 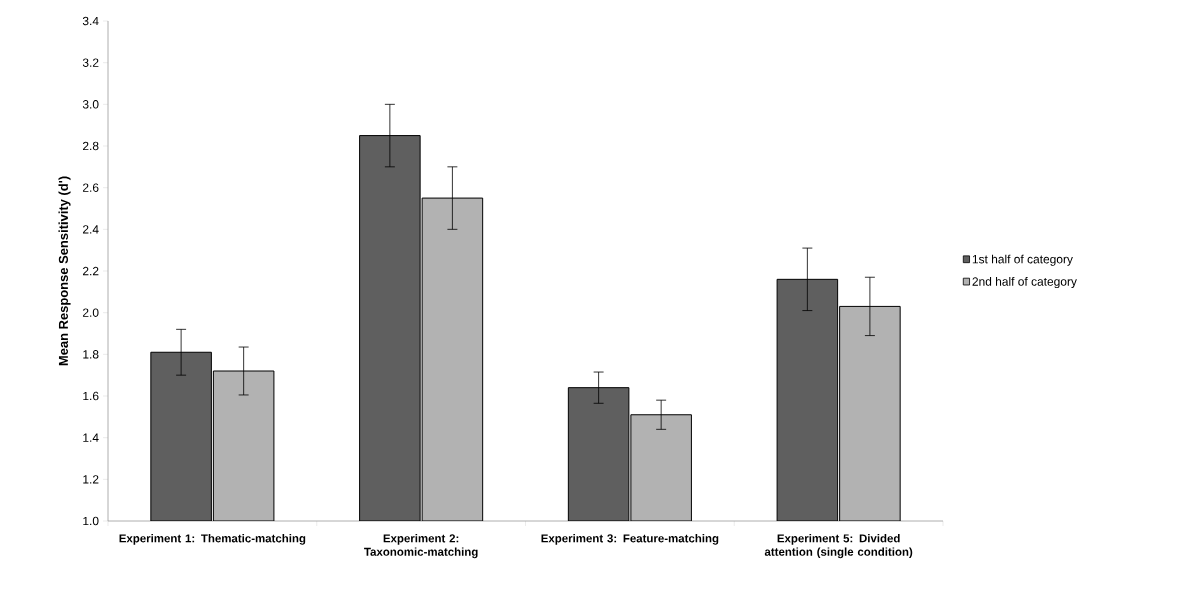 What do you see at coordinates (90, 312) in the screenshot?
I see `y-tick-label: 2.0` at bounding box center [90, 312].